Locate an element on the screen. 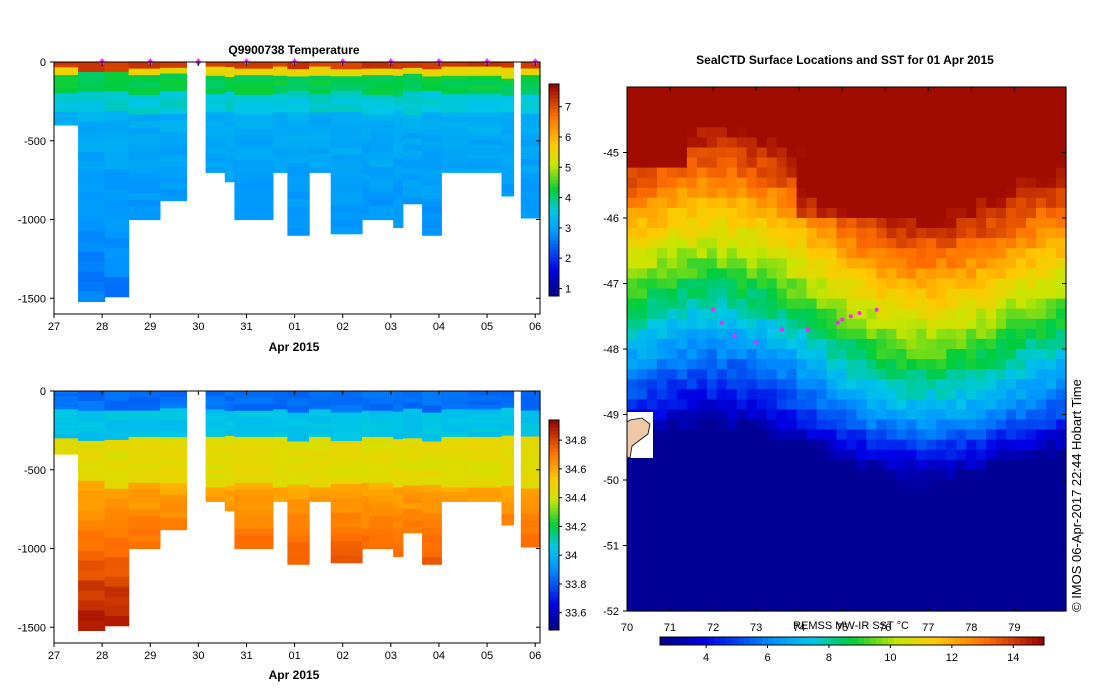 The width and height of the screenshot is (1099, 700). lon-tick-label: 75 is located at coordinates (842, 628).